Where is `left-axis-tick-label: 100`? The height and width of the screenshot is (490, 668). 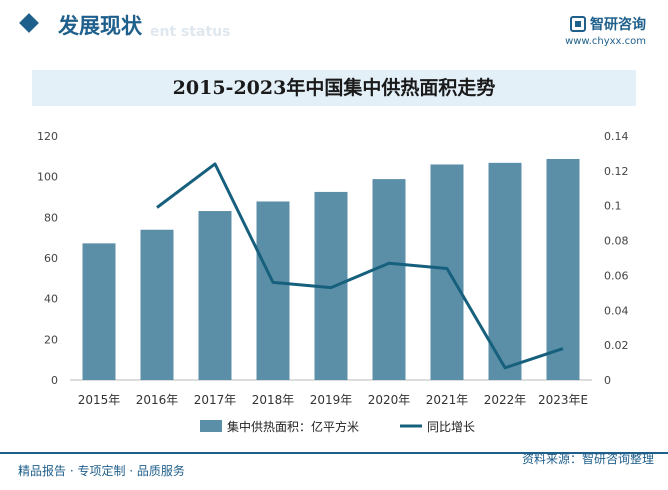
left-axis-tick-label: 100 is located at coordinates (47, 177).